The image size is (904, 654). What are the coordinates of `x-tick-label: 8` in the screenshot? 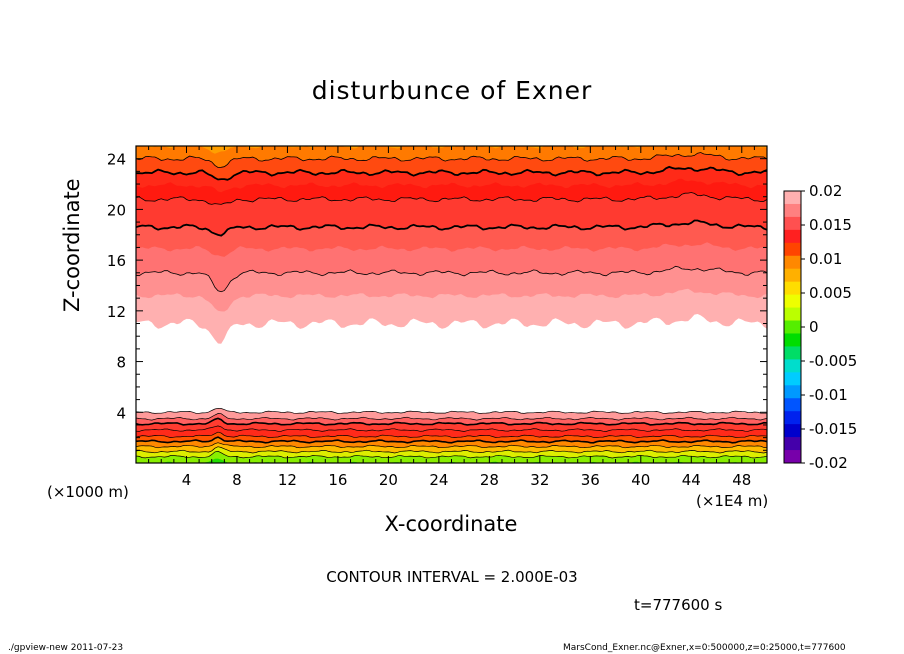 It's located at (237, 480).